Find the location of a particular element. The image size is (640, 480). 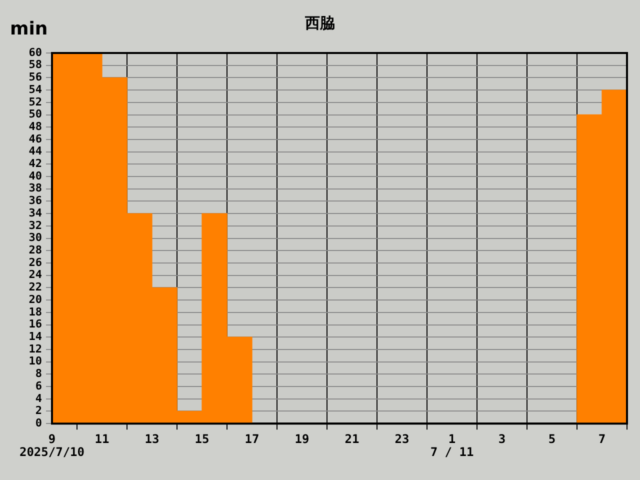

y-tick-label: 24 is located at coordinates (35, 275).